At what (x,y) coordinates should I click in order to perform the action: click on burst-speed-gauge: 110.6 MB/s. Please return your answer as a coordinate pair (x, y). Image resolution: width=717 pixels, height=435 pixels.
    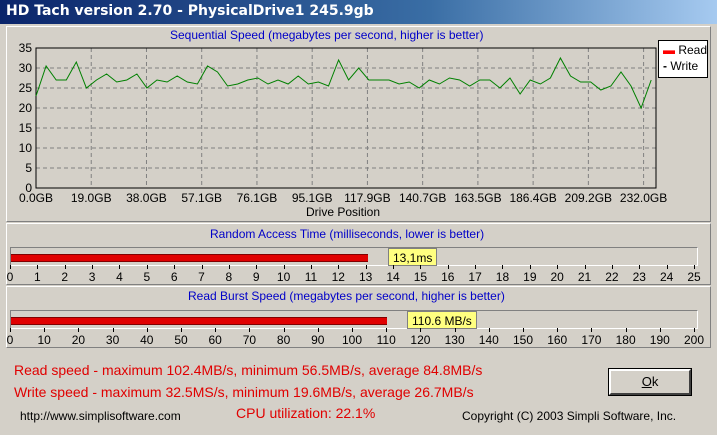
    Looking at the image, I should click on (354, 319).